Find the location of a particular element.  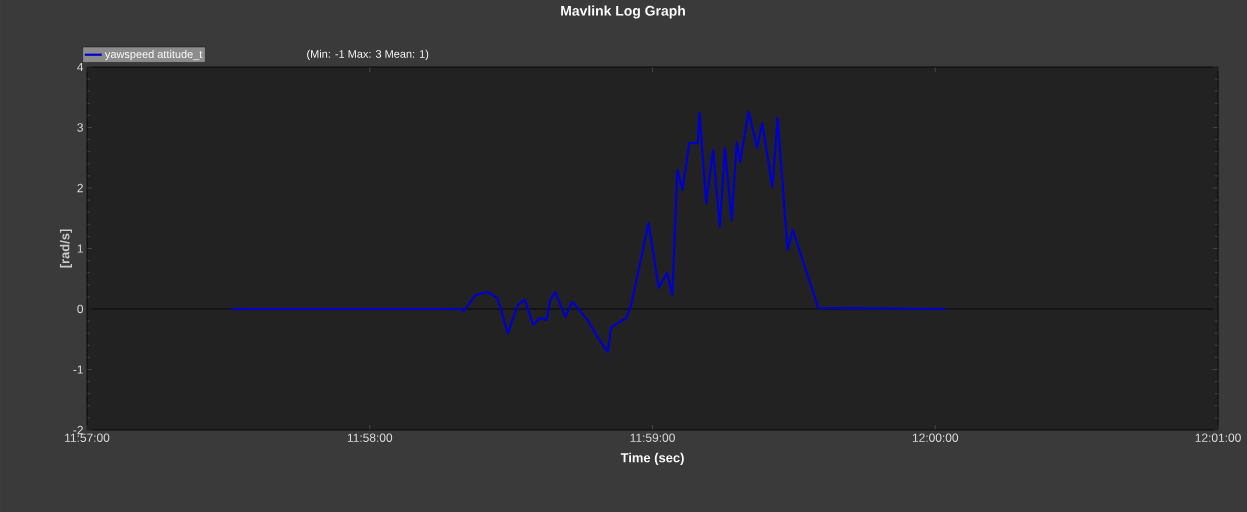

x-tick-label: 12:00:00 is located at coordinates (935, 437).